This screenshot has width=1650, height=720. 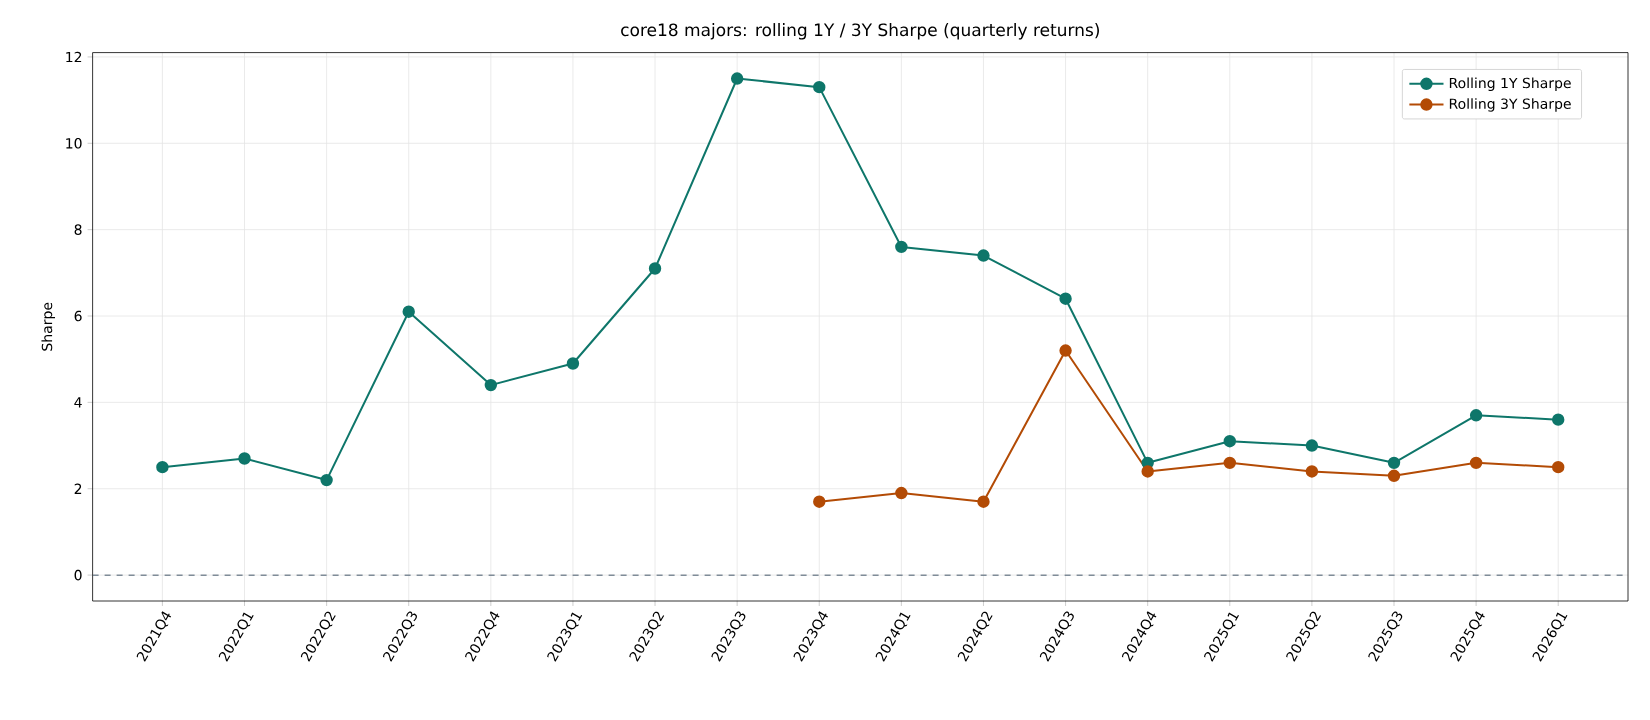 What do you see at coordinates (78, 316) in the screenshot?
I see `y-tick-label: 6` at bounding box center [78, 316].